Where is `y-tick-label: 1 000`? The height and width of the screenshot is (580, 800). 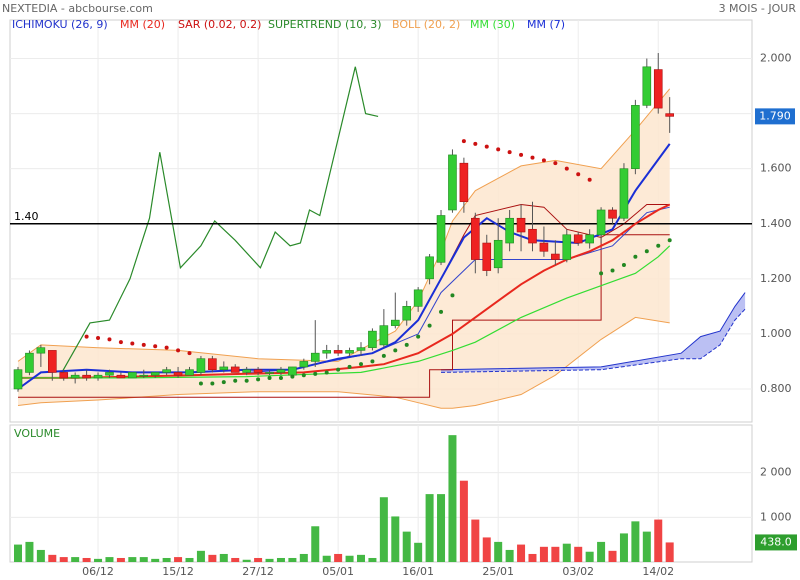
y-tick-label: 1 000 is located at coordinates (776, 516).